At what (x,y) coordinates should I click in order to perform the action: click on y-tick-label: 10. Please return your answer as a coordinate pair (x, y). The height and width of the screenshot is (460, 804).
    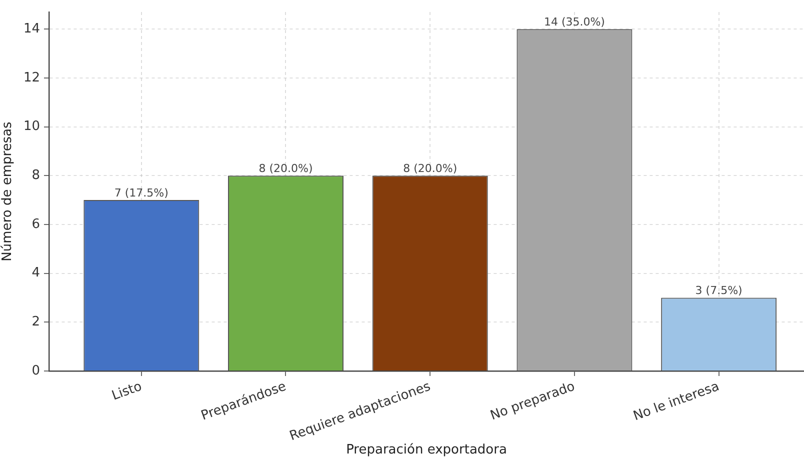
    Looking at the image, I should click on (31, 126).